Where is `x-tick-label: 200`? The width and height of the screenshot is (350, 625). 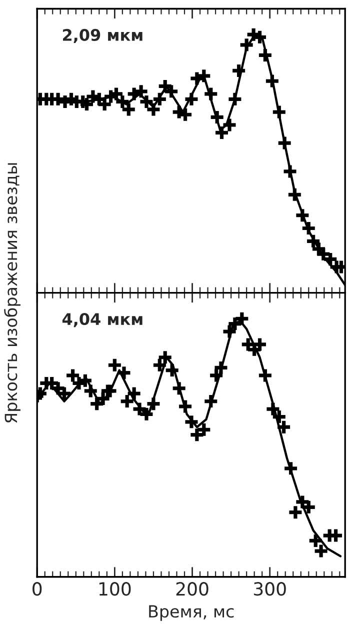 x-tick-label: 200 is located at coordinates (192, 589).